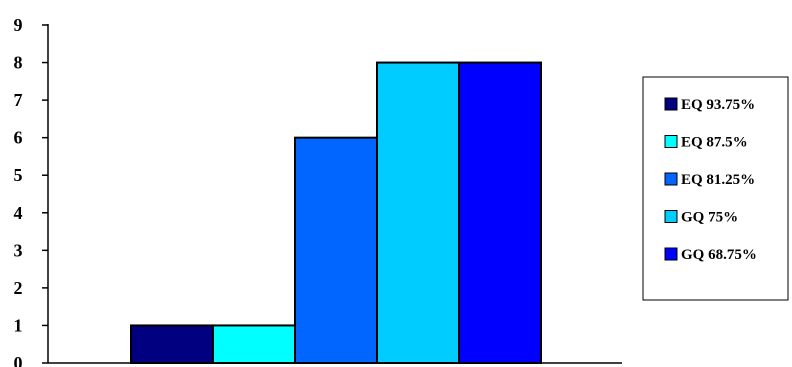 This screenshot has width=792, height=367. I want to click on y-tick-label: 7, so click(18, 100).